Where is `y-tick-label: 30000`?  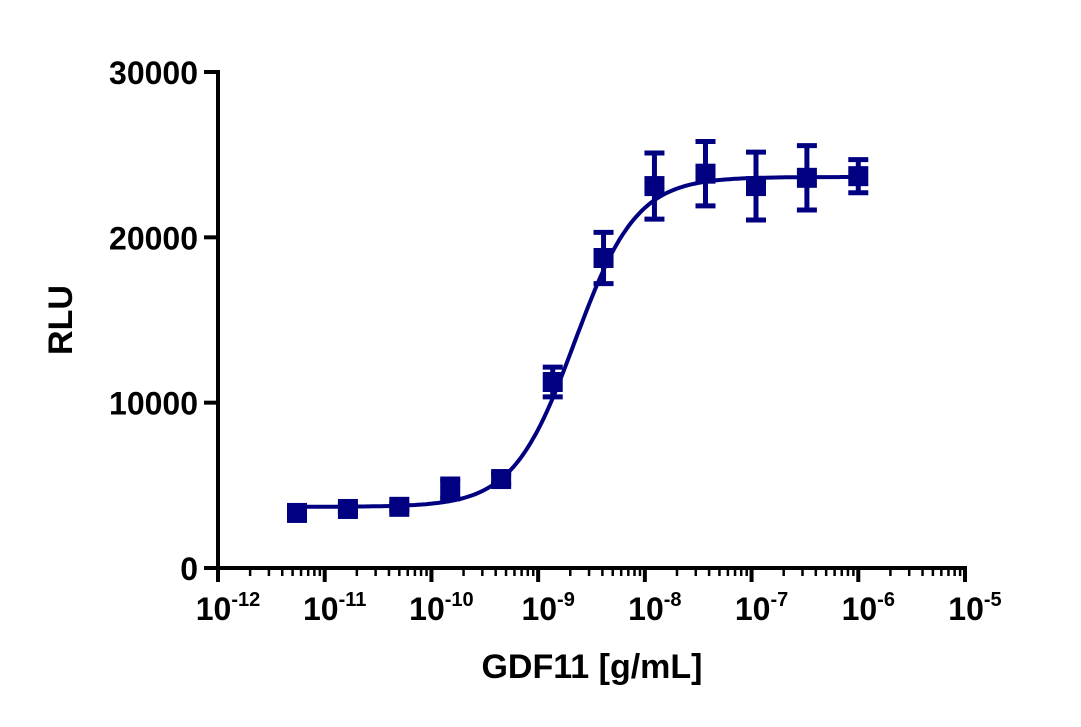 y-tick-label: 30000 is located at coordinates (153, 73).